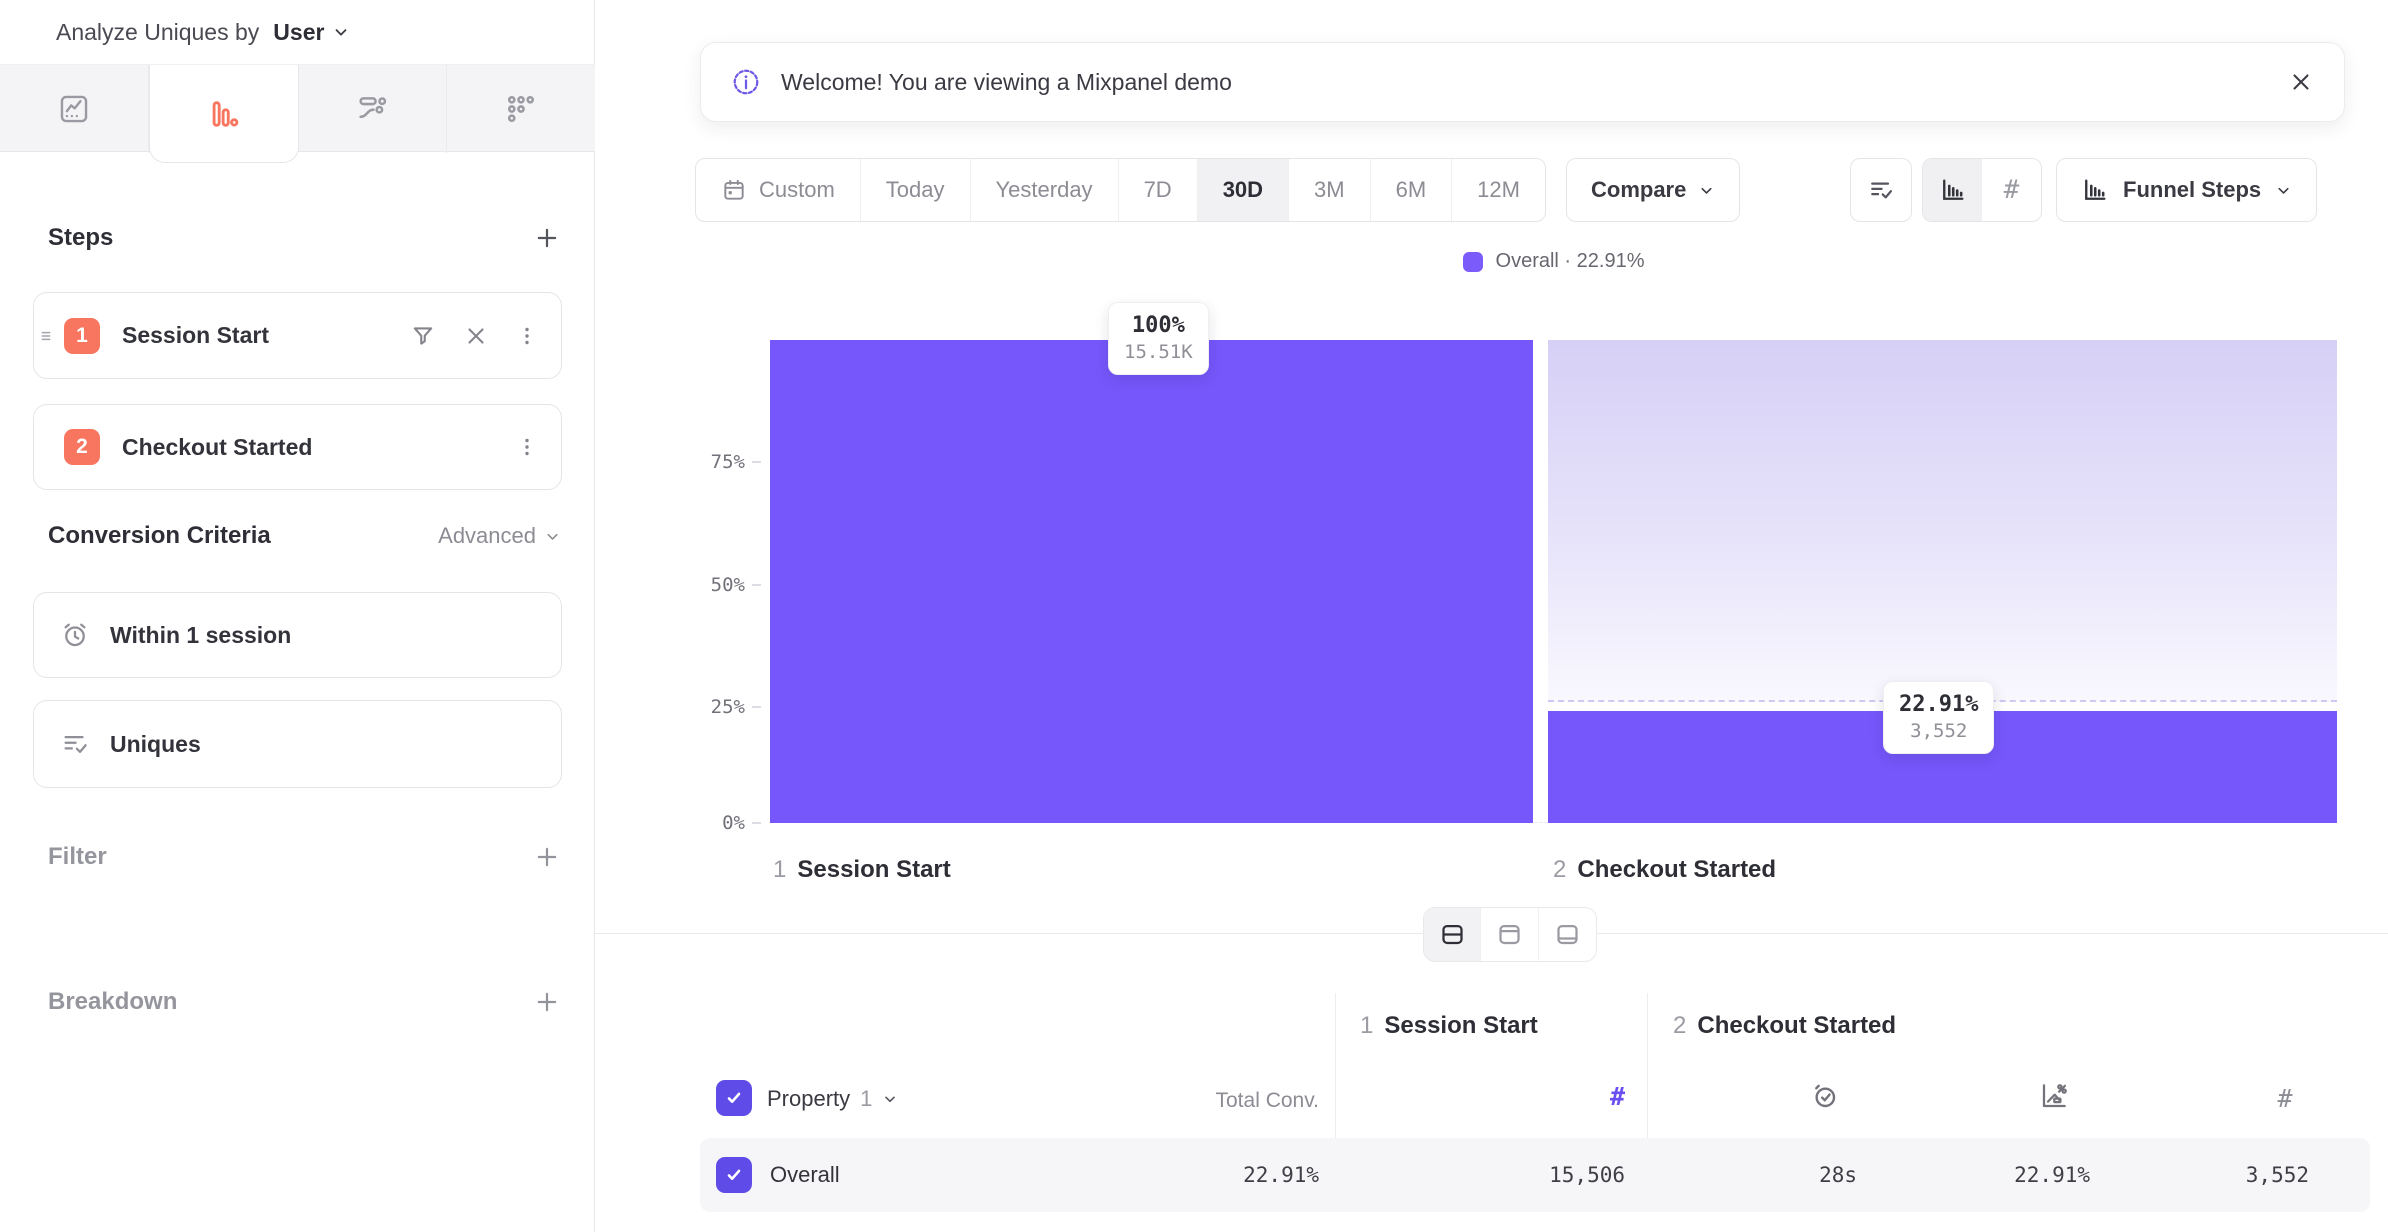 The height and width of the screenshot is (1232, 2388). I want to click on calendar-icon, so click(734, 190).